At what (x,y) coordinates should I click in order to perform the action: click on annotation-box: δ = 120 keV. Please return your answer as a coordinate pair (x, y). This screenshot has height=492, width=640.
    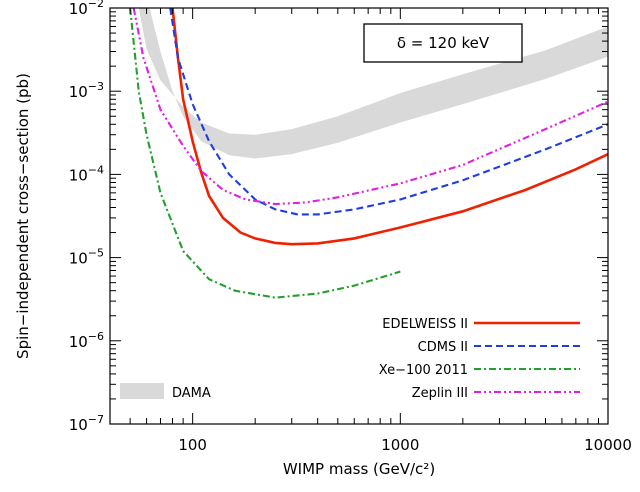
    Looking at the image, I should click on (443, 43).